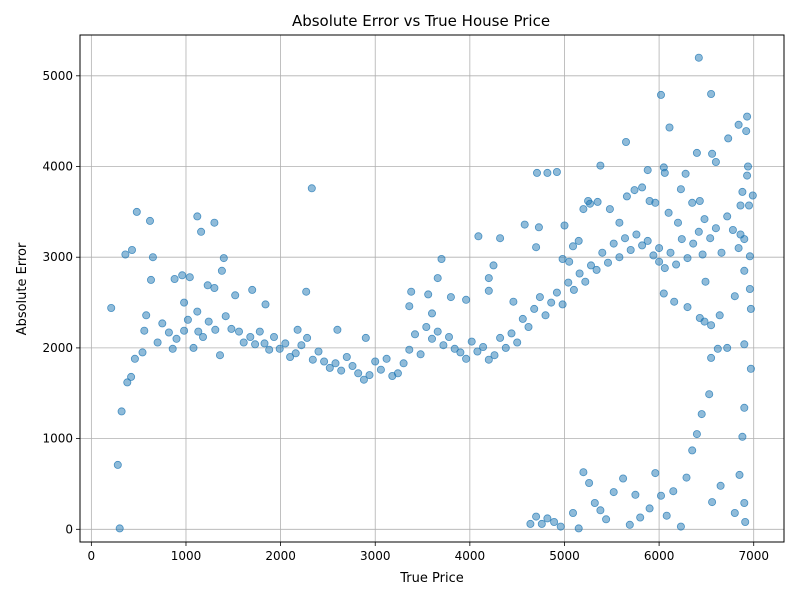  Describe the element at coordinates (428, 552) in the screenshot. I see `x-axis-ticks: 0 1000 2000 3000 4000 5000 6000 7000` at that location.